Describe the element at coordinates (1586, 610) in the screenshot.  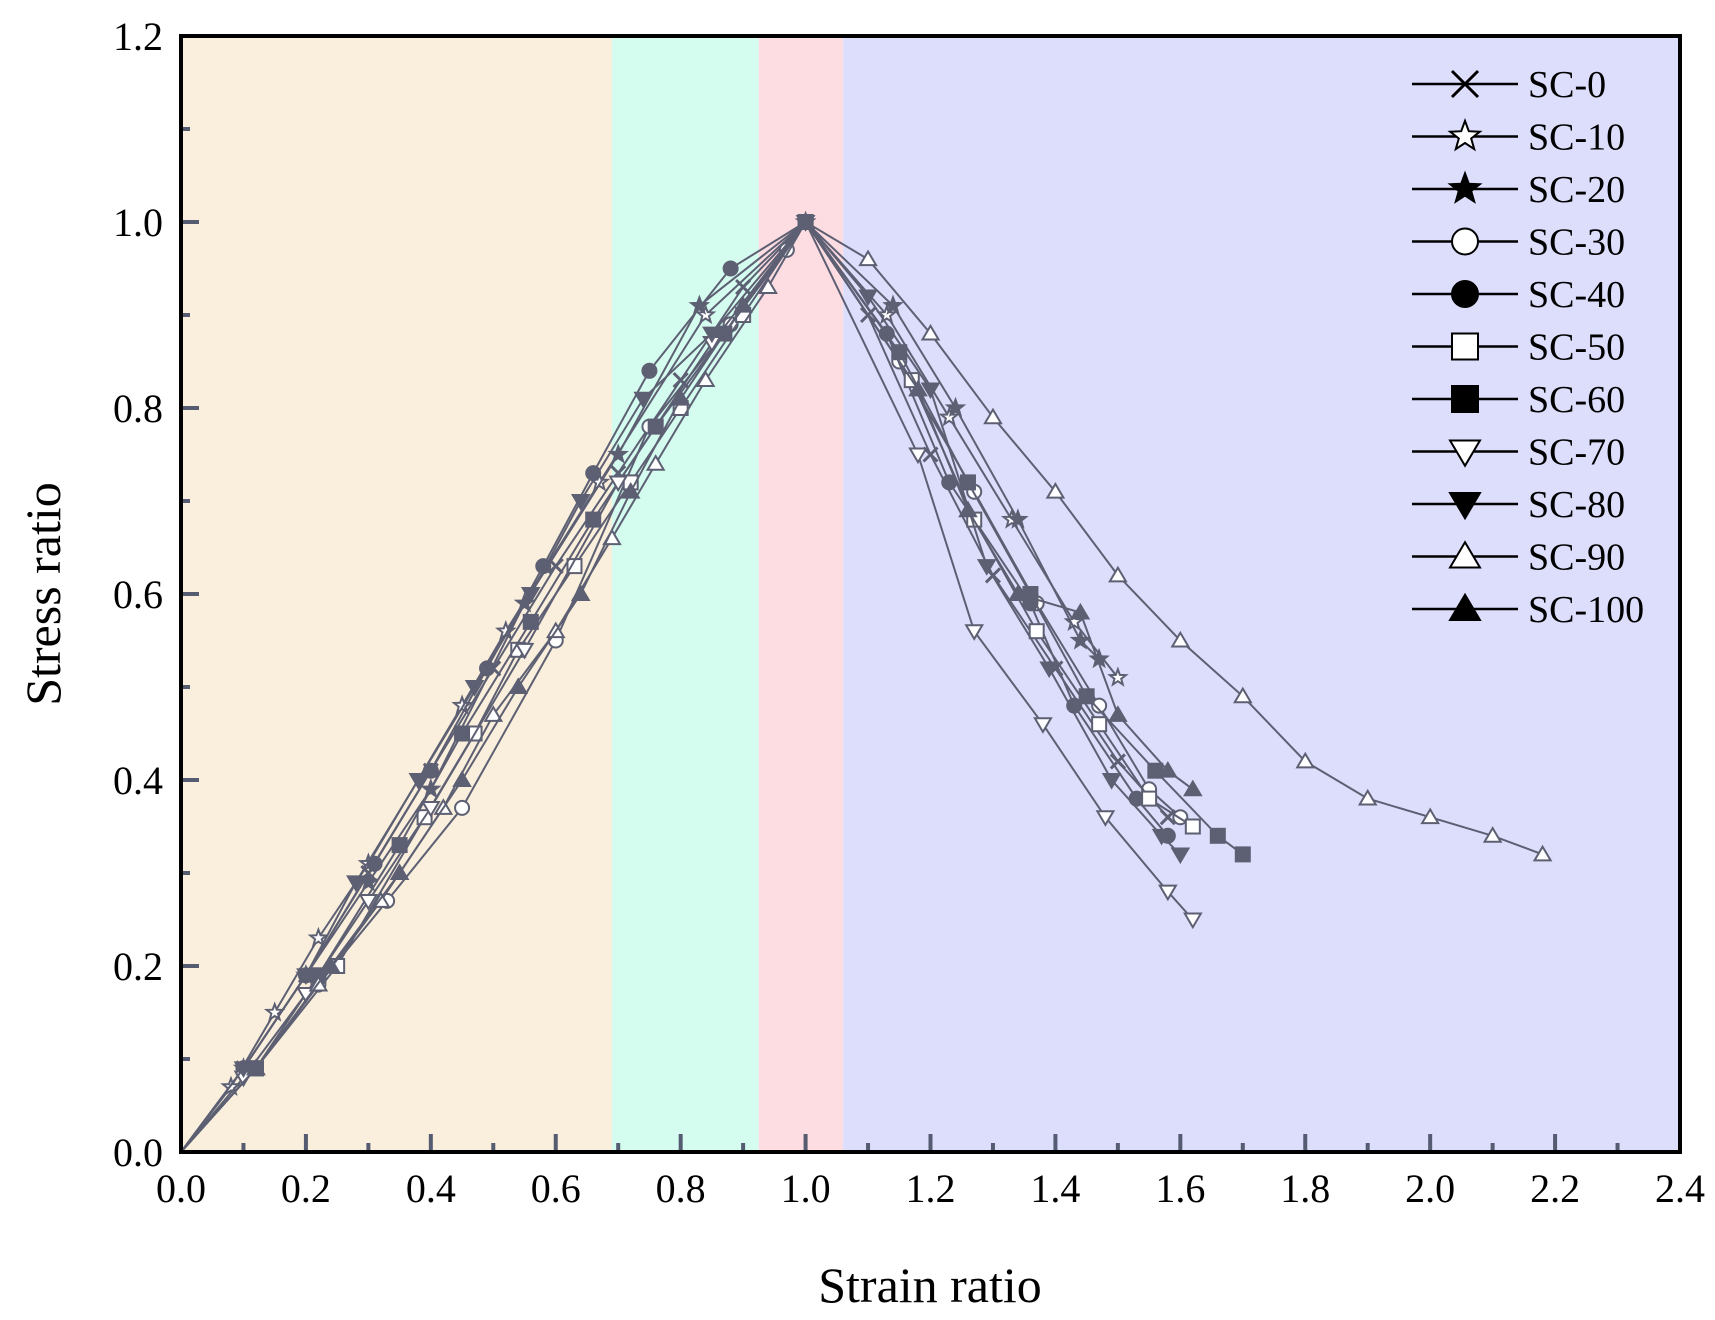
I see `legend-label: SC-100` at that location.